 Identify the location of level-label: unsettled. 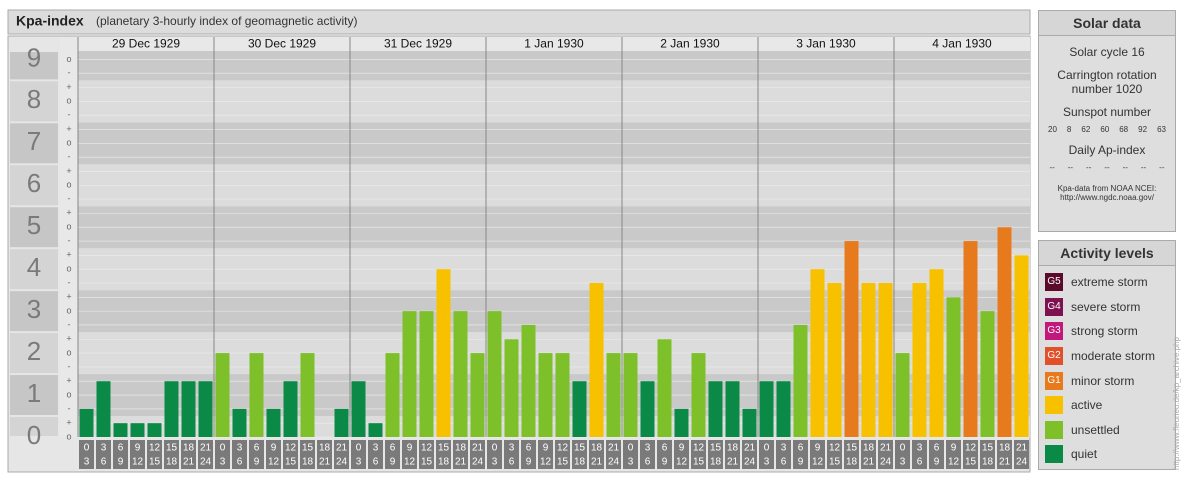
(1095, 429).